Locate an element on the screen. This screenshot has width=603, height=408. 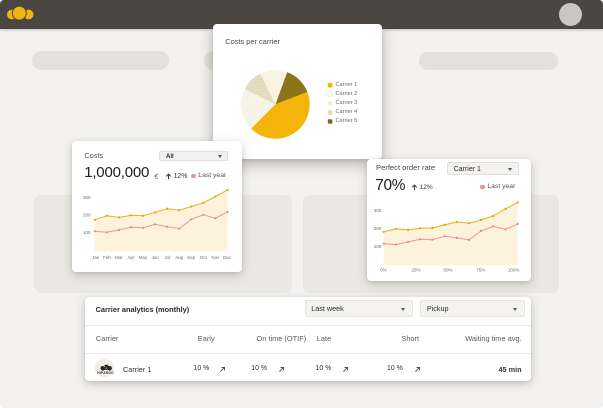
svg-text: May is located at coordinates (143, 257).